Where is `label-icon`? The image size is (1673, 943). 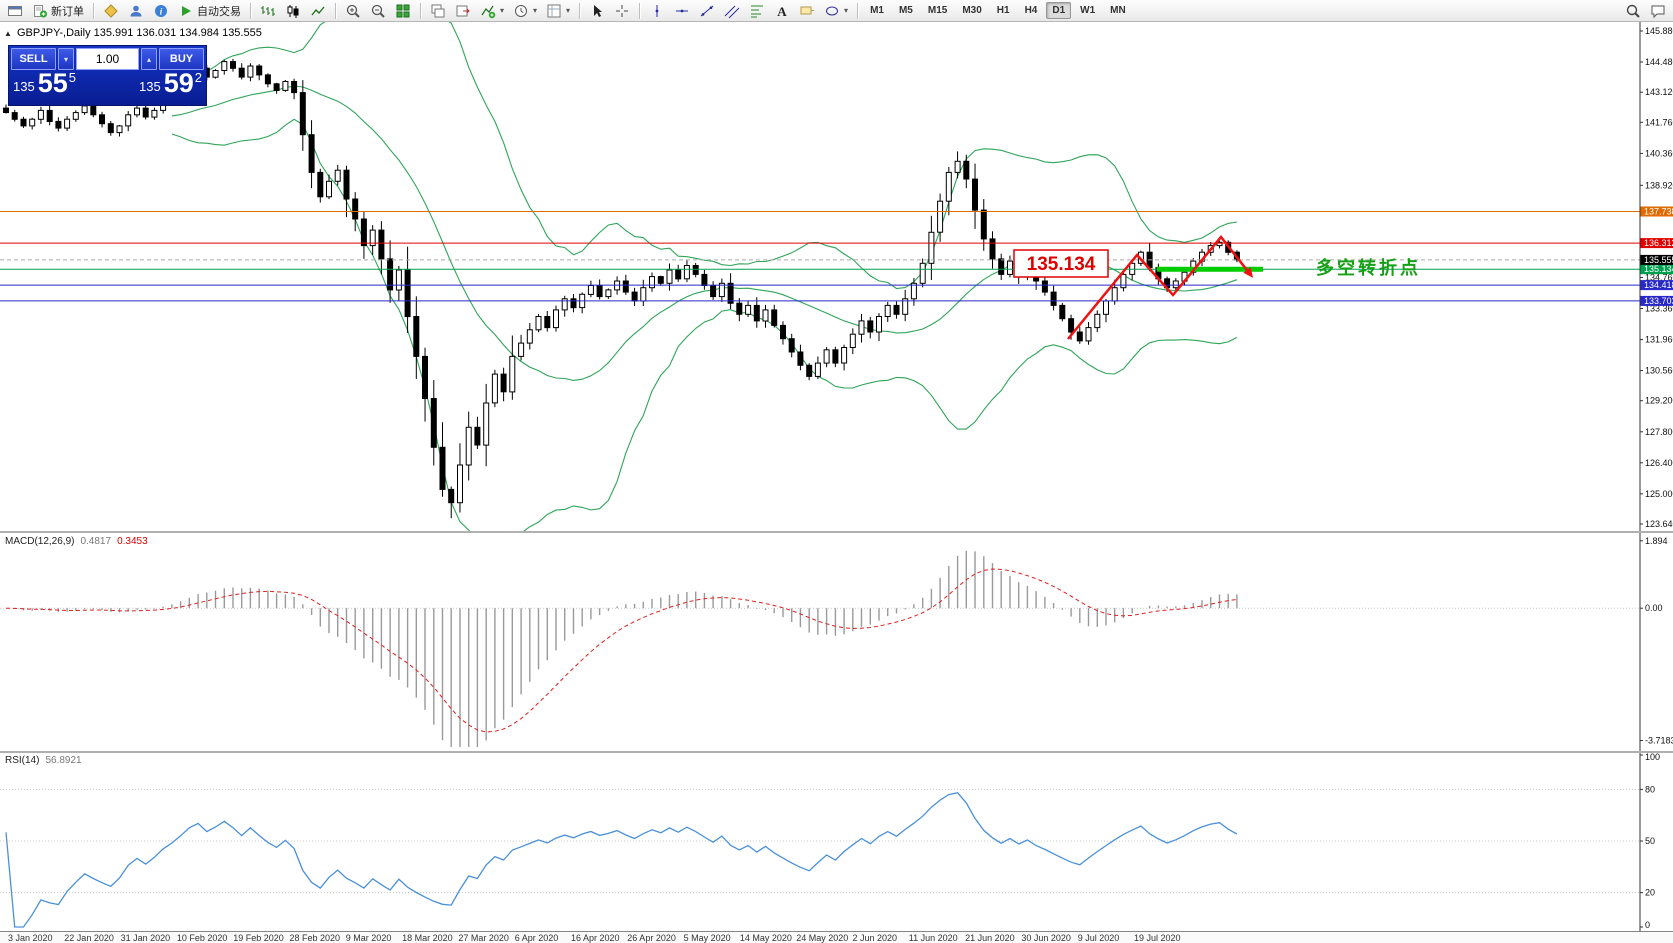
label-icon is located at coordinates (807, 11).